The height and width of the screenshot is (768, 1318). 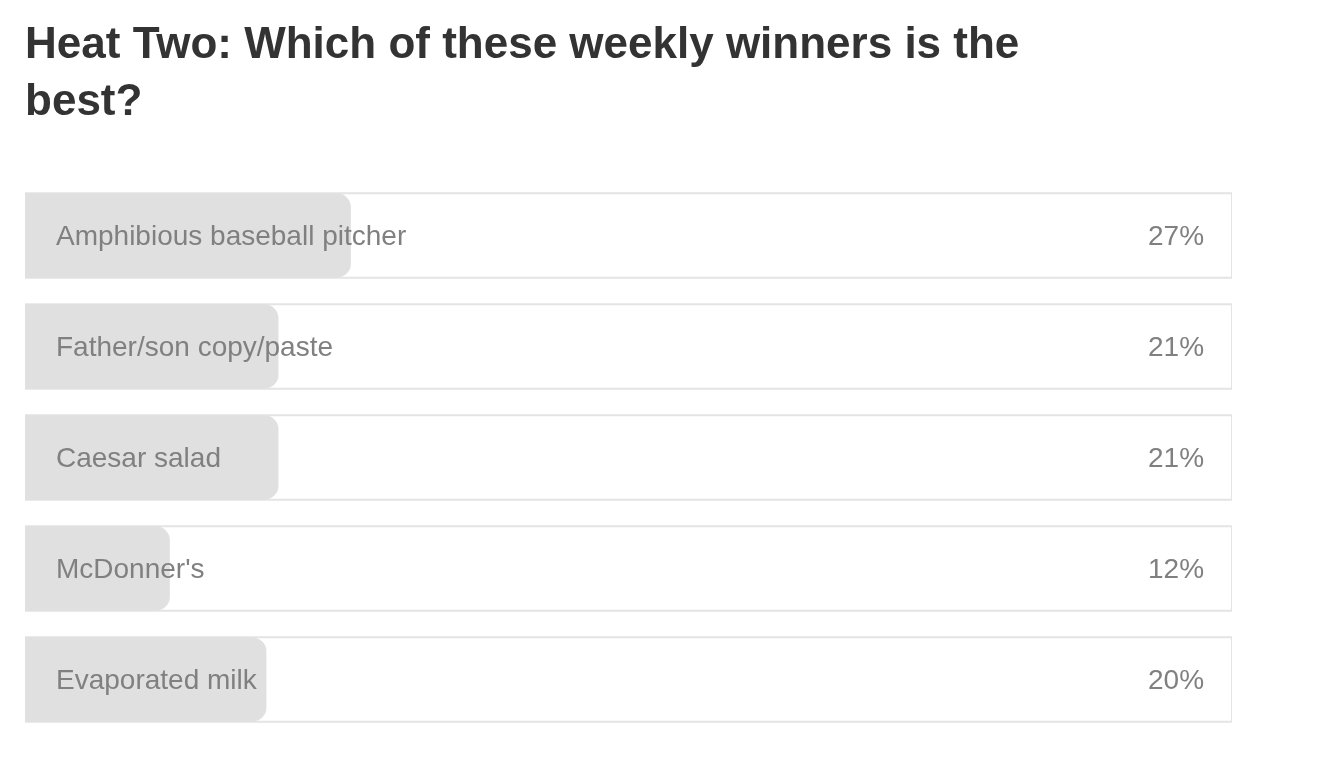 I want to click on y-tick-label: Caesar salad, so click(x=138, y=458).